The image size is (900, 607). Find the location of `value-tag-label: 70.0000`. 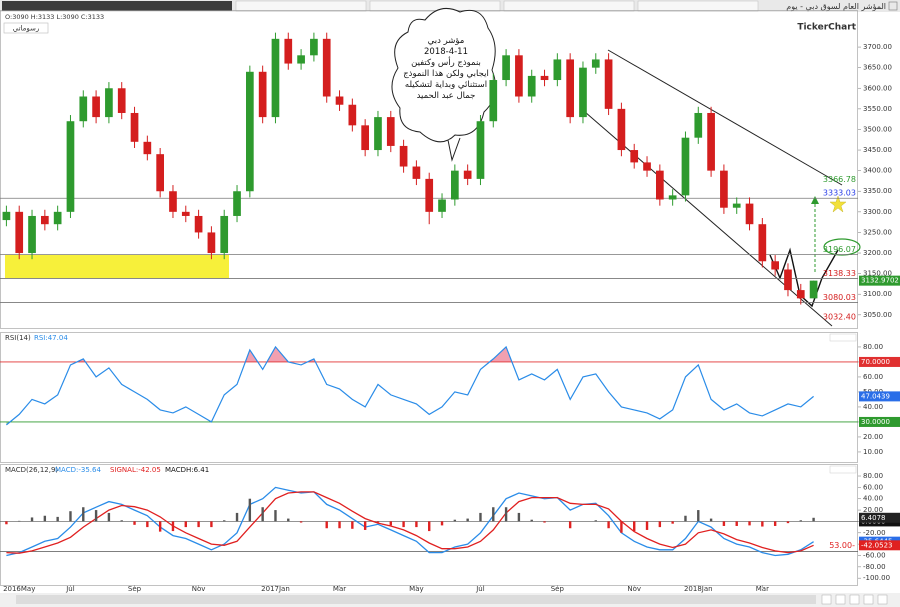

value-tag-label: 70.0000 is located at coordinates (875, 362).